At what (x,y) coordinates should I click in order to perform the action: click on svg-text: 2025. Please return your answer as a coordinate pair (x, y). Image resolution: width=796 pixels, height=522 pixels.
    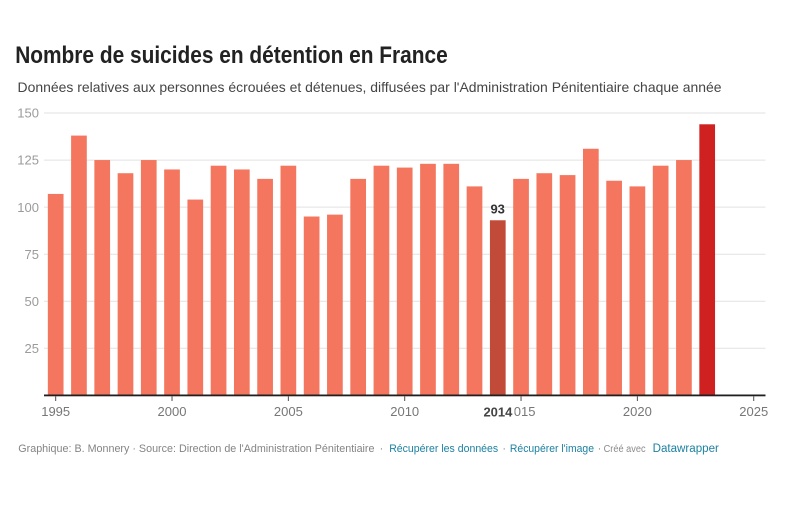
    Looking at the image, I should click on (753, 411).